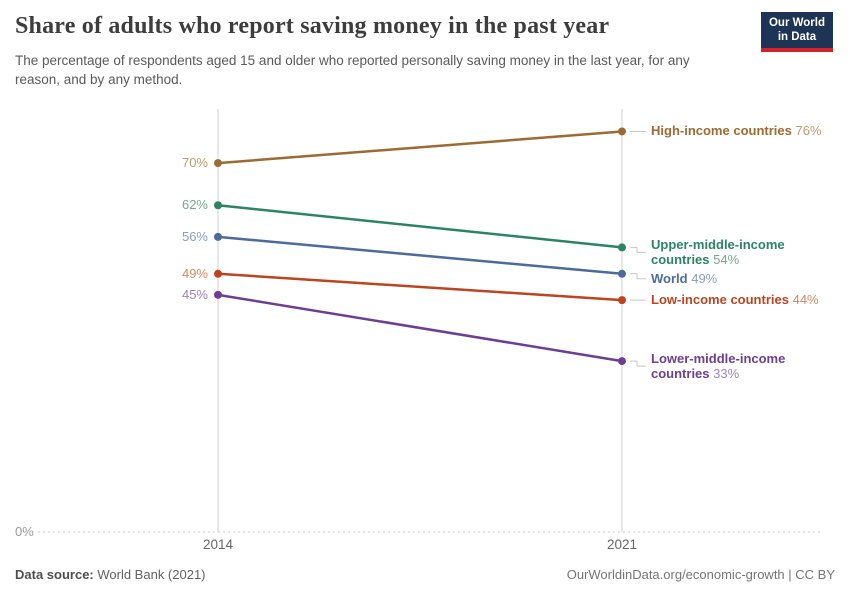 This screenshot has height=600, width=850. I want to click on series-line-upper-middle-income-countries, so click(420, 226).